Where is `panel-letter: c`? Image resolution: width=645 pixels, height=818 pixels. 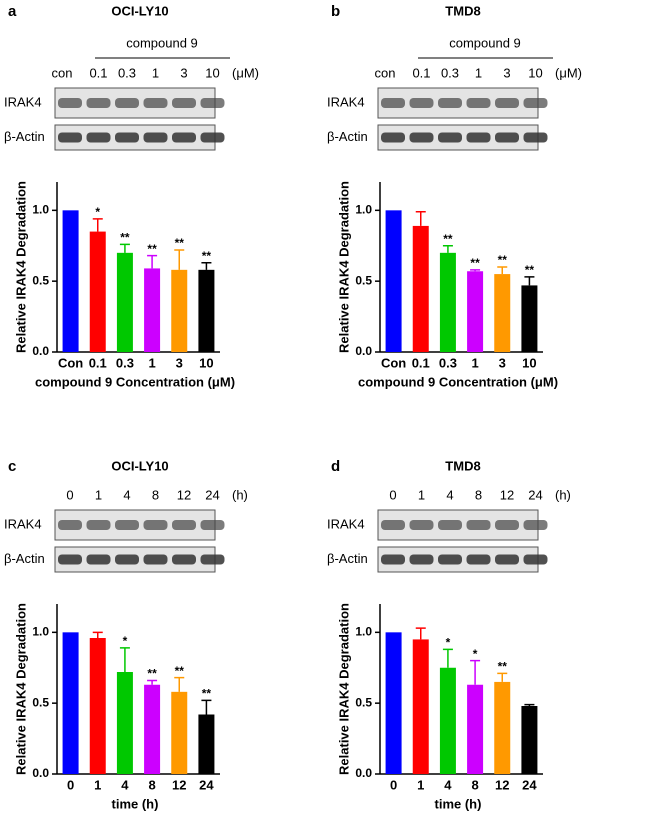
panel-letter: c is located at coordinates (12, 466).